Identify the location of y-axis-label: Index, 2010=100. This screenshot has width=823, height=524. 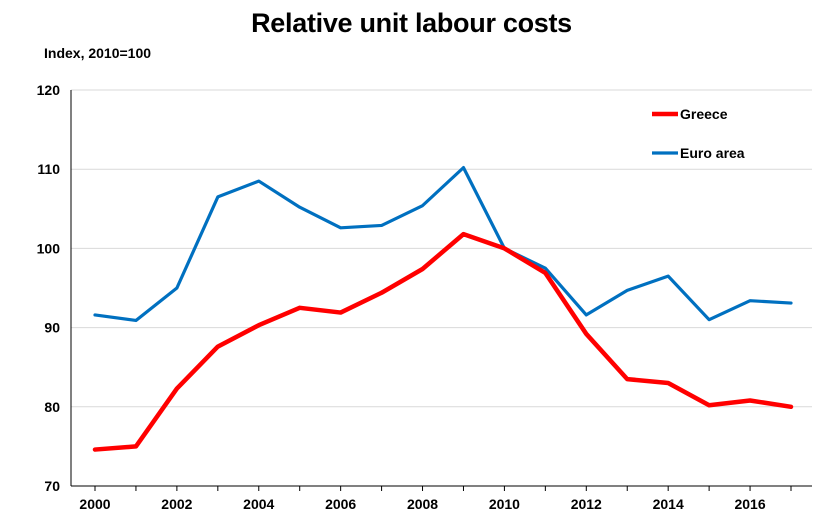
(98, 53).